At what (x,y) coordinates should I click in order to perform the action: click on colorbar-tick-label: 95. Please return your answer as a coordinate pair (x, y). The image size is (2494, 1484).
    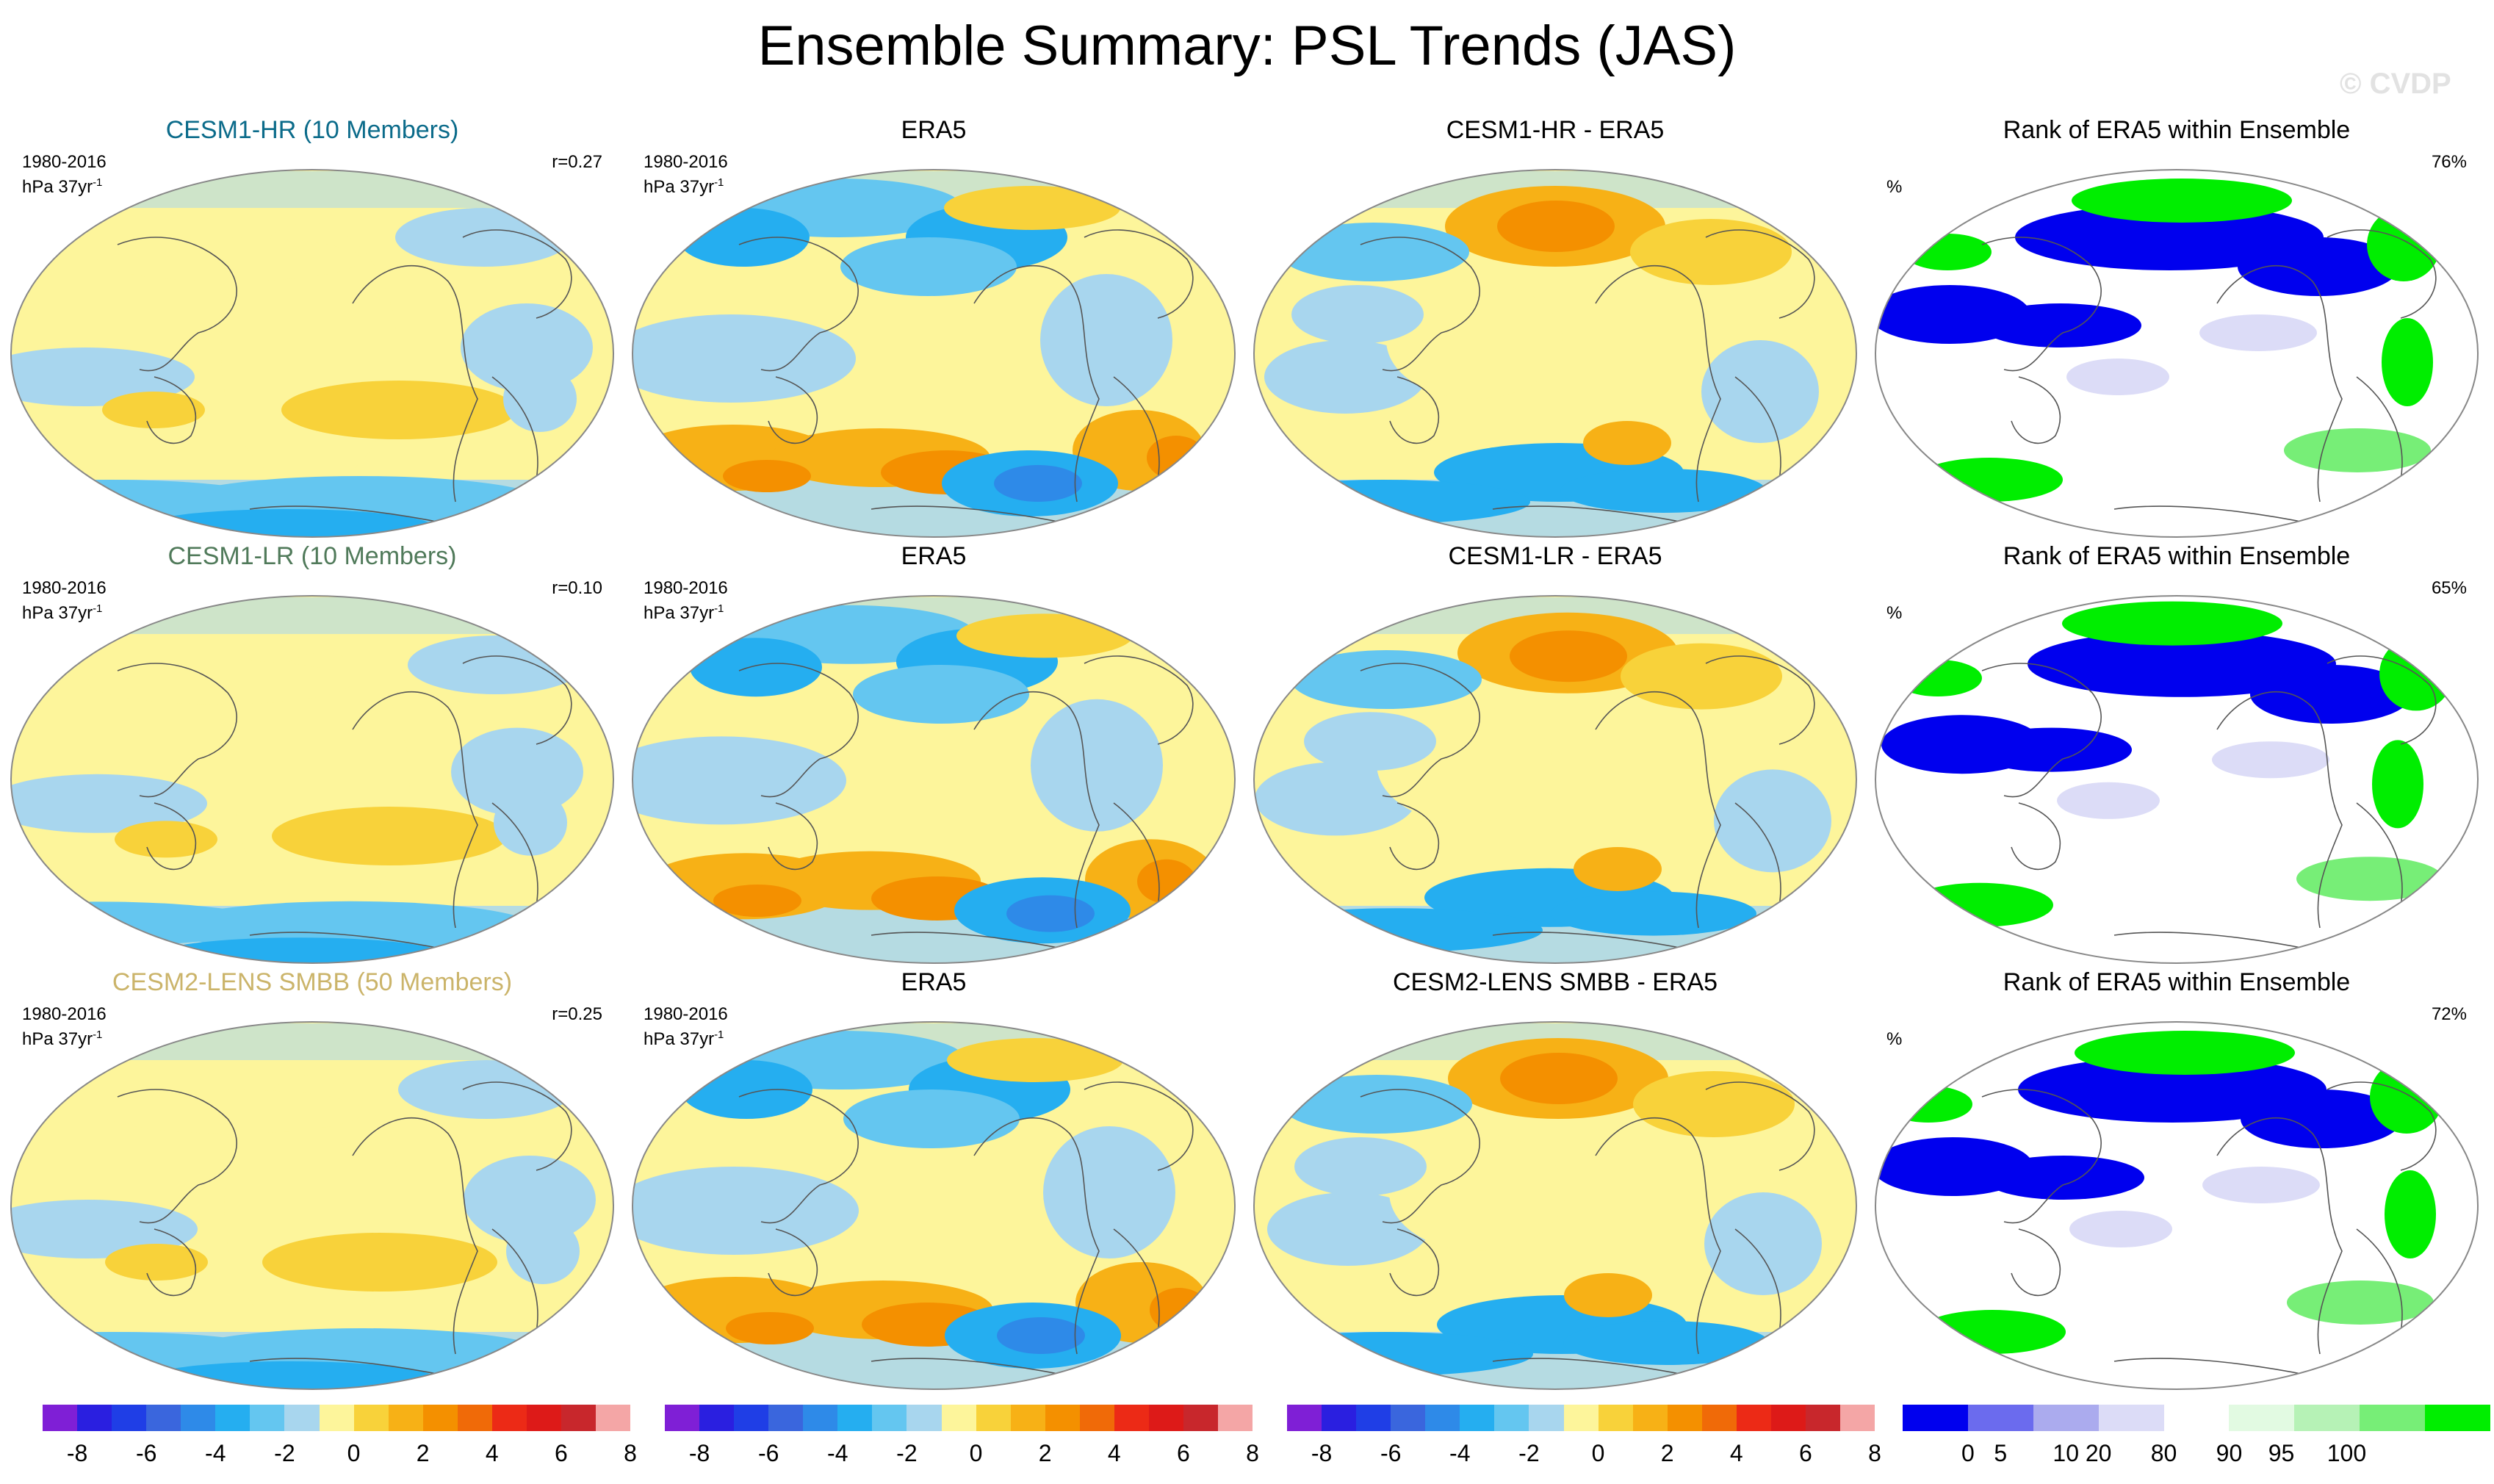
    Looking at the image, I should click on (2281, 1453).